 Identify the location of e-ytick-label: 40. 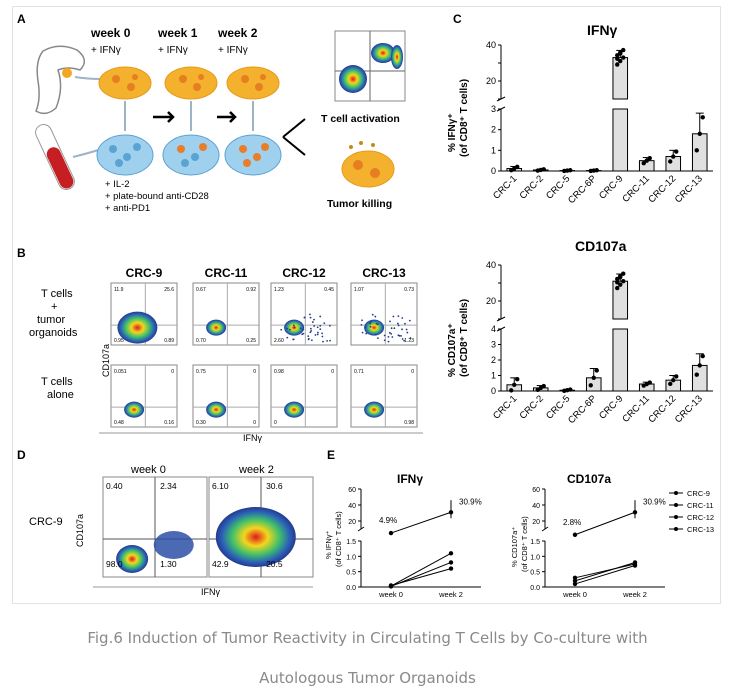
(352, 506).